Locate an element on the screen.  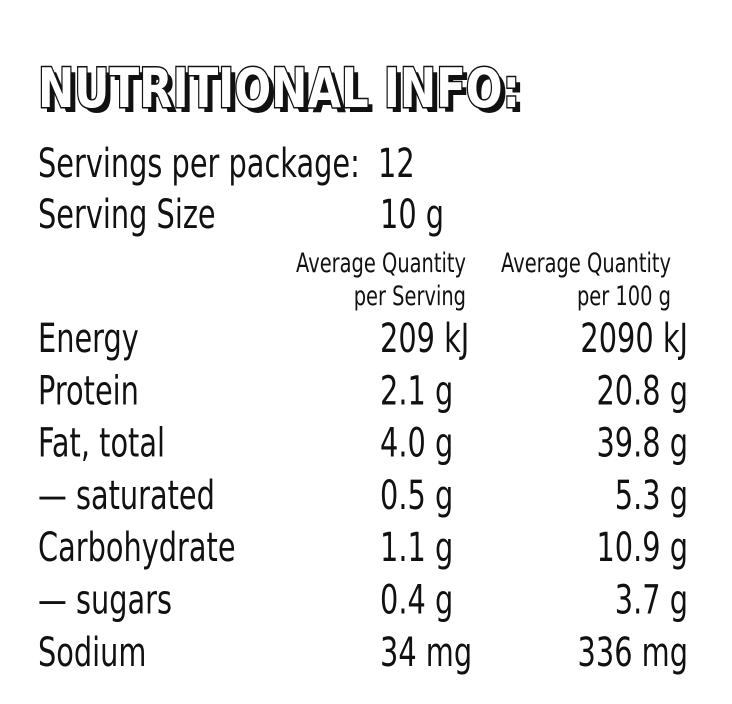
nutrient-name: — saturated is located at coordinates (126, 496).